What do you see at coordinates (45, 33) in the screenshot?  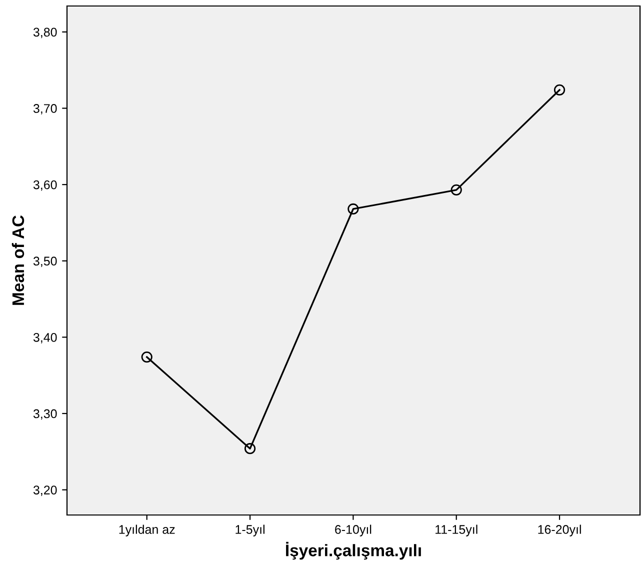 I see `y-tick-label: 3,80` at bounding box center [45, 33].